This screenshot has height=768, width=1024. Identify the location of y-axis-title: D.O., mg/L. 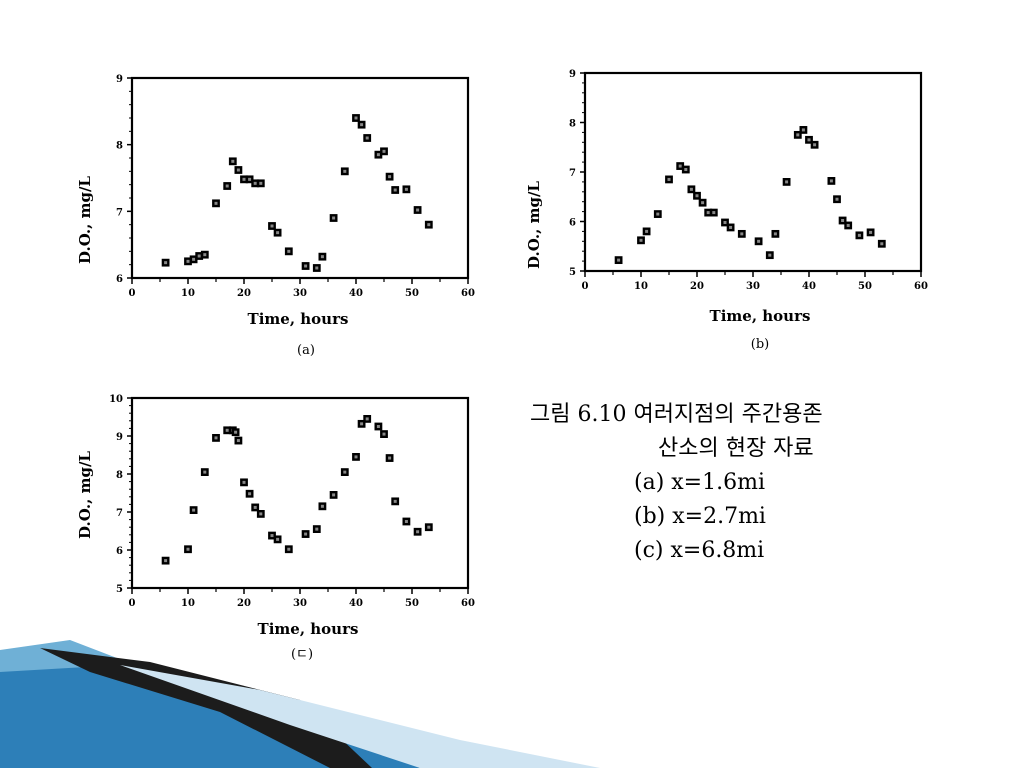
(85, 220).